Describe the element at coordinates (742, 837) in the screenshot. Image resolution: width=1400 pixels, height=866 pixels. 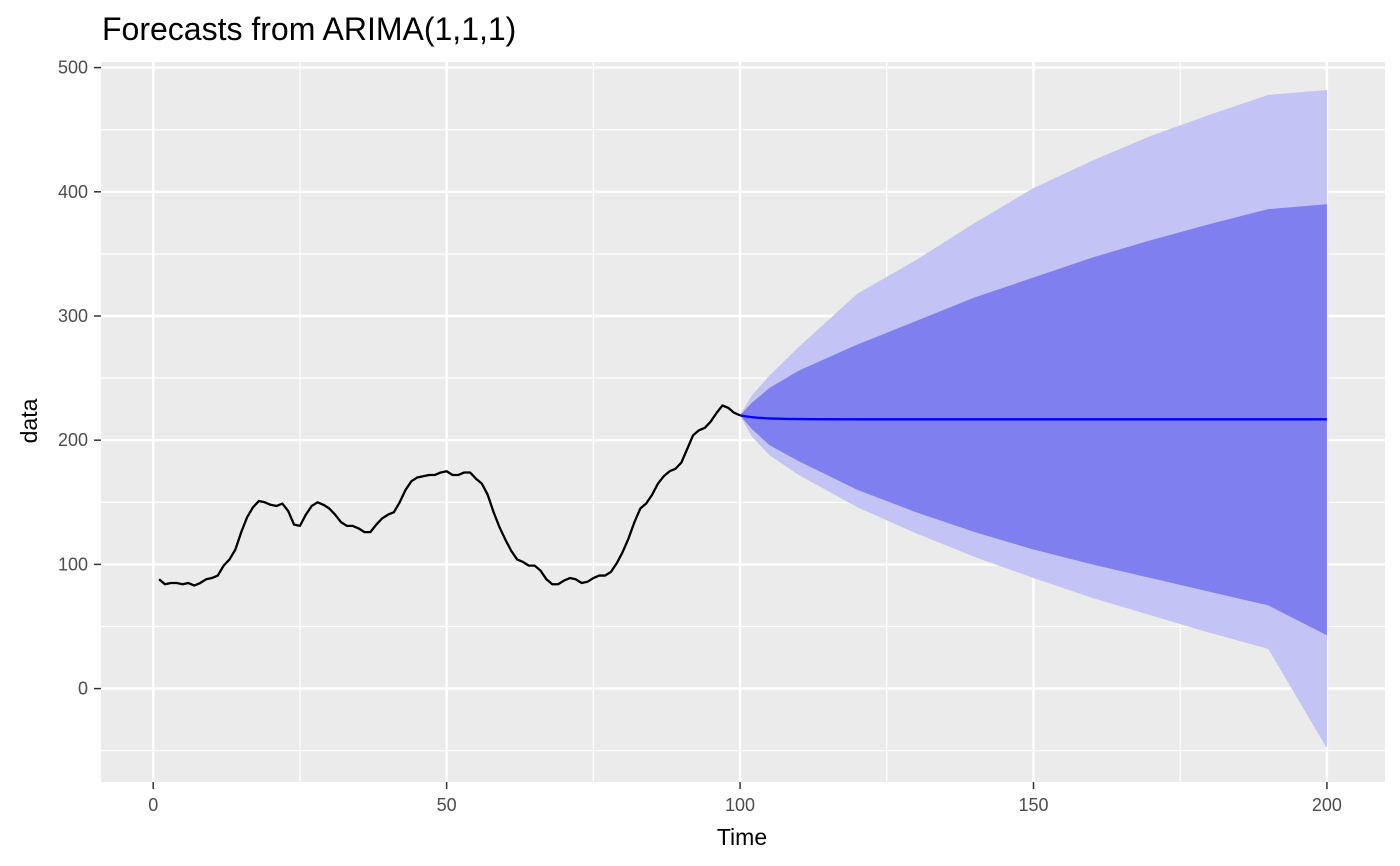
I see `x-axis-title: Time` at that location.